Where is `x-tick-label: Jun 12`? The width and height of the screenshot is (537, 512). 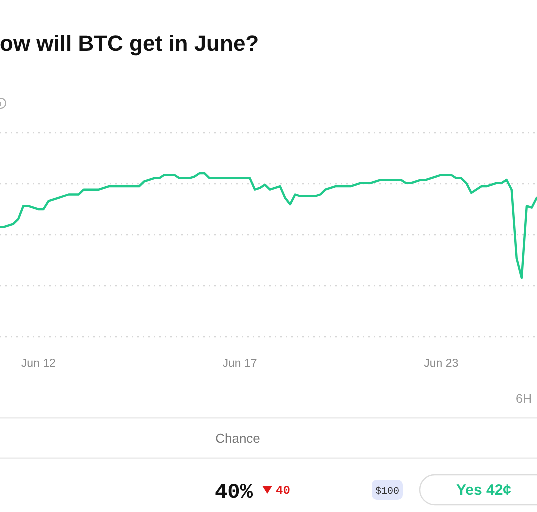 x-tick-label: Jun 12 is located at coordinates (38, 364).